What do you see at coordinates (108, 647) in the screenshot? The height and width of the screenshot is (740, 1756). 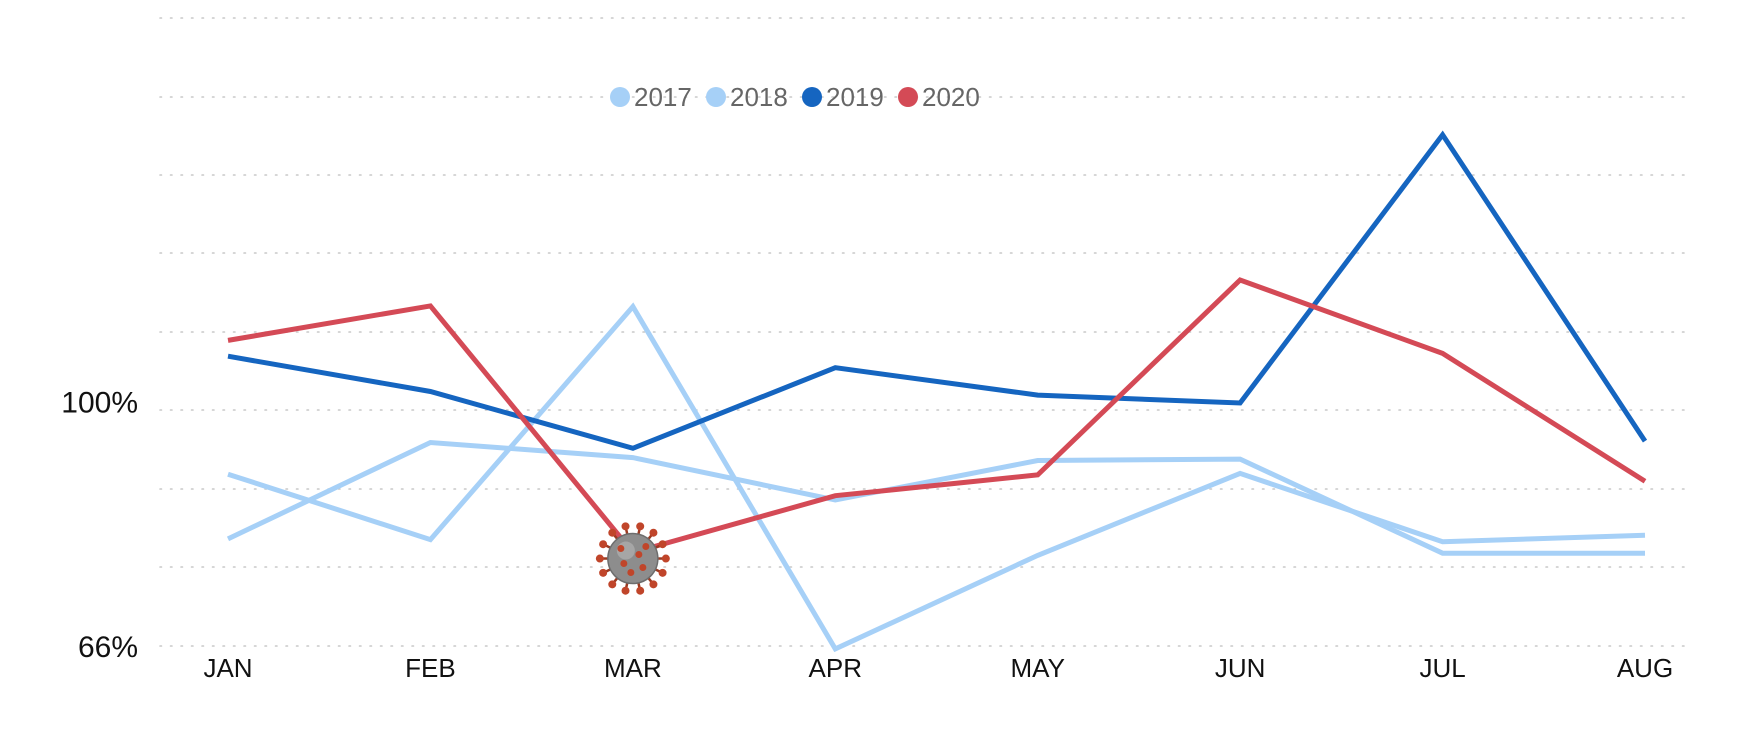 I see `y-tick-label: 66%` at bounding box center [108, 647].